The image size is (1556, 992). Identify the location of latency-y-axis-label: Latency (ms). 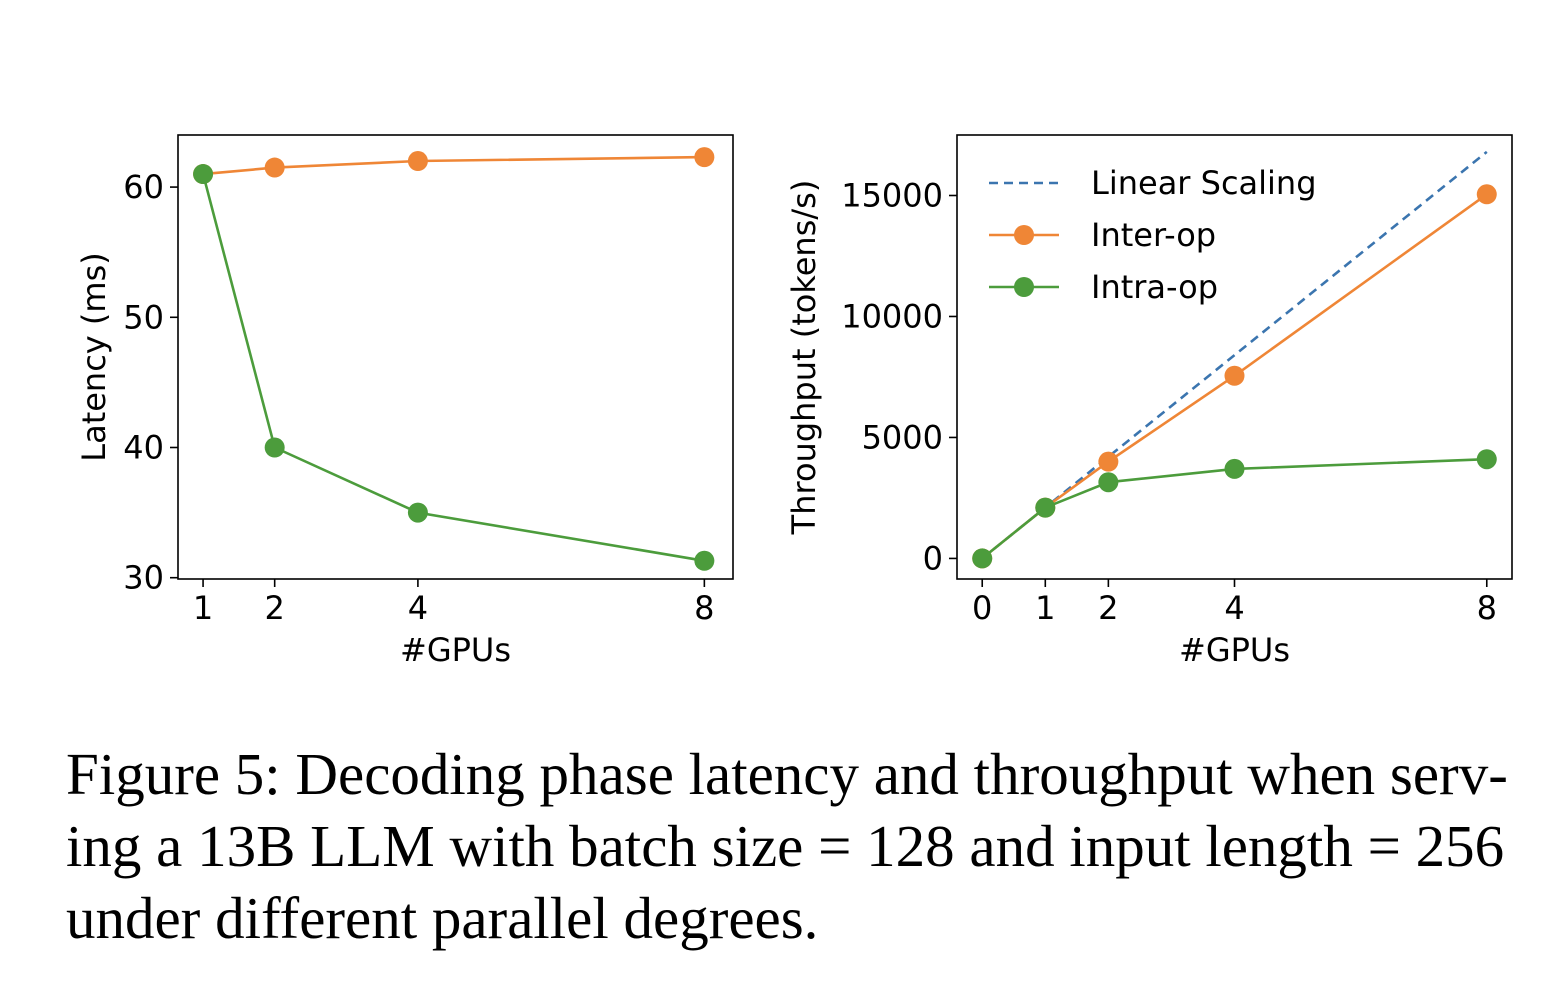
(94, 356).